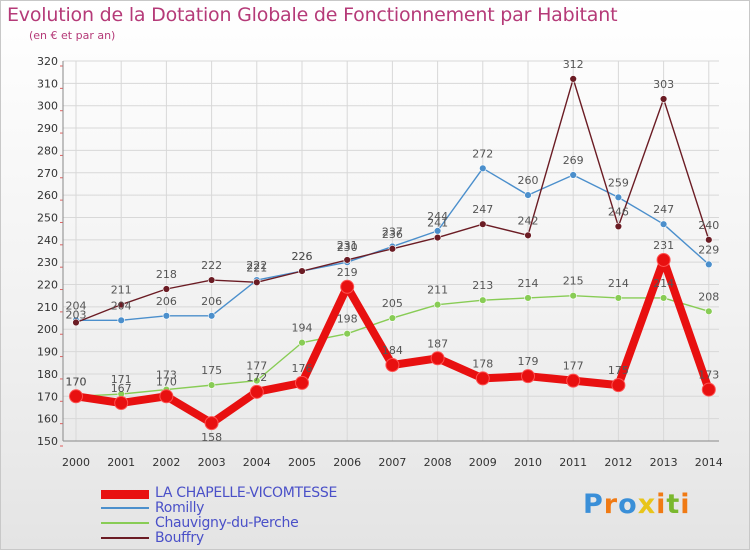  Describe the element at coordinates (180, 508) in the screenshot. I see `legend-label-romilly: Romilly` at that location.